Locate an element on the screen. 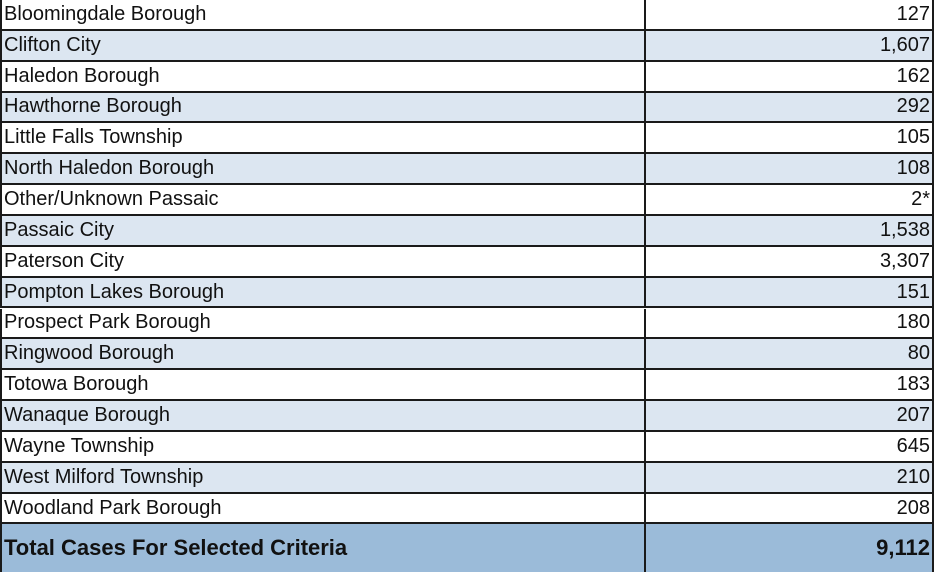 The height and width of the screenshot is (572, 934). table-row: Little Falls Township 105 is located at coordinates (466, 139).